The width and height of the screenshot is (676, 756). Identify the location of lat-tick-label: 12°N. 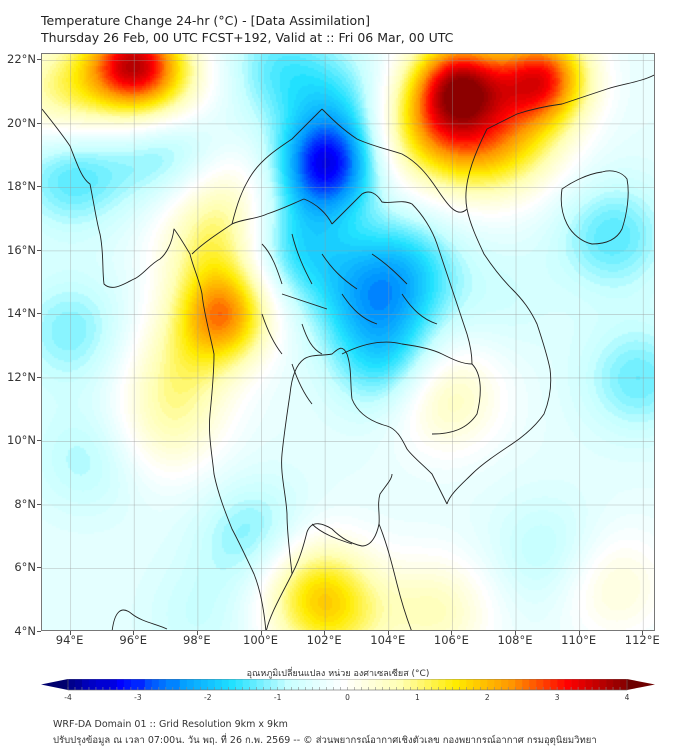
(21, 376).